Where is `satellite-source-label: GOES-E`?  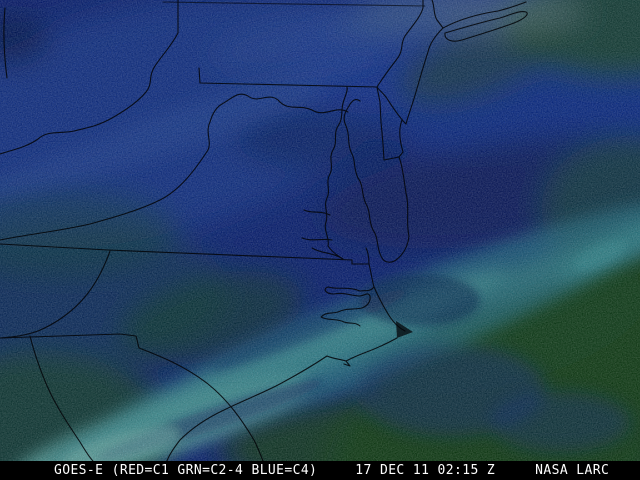
satellite-source-label: GOES-E is located at coordinates (79, 470).